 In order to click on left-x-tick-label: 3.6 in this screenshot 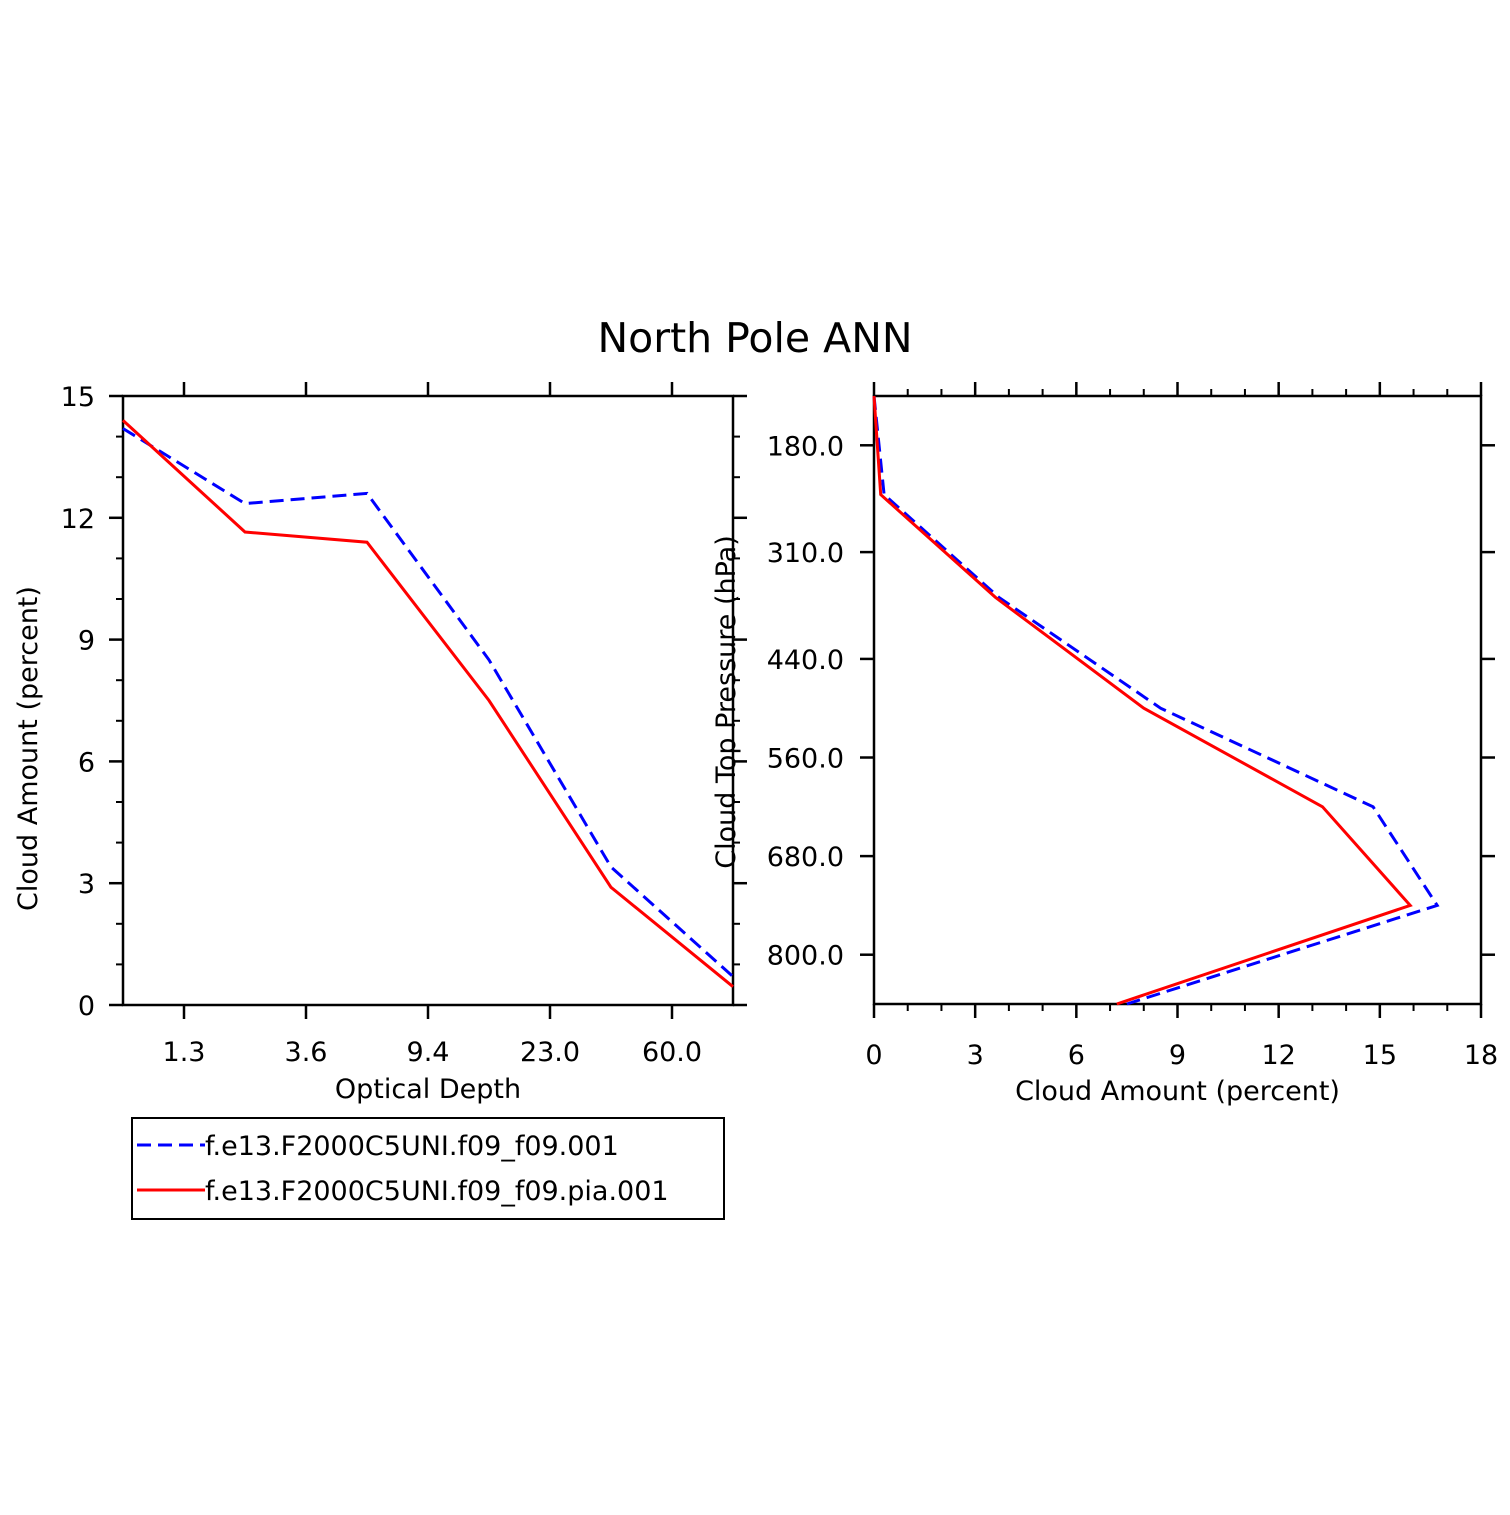, I will do `click(306, 1052)`.